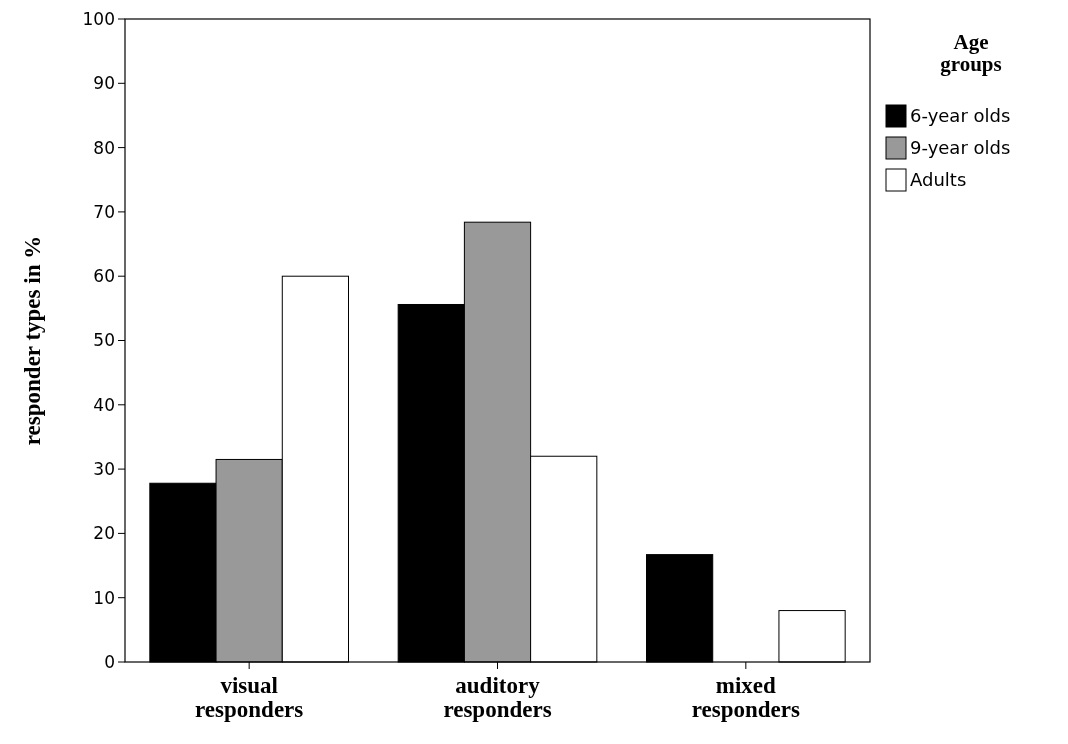  I want to click on y-tick-label: 30, so click(104, 469).